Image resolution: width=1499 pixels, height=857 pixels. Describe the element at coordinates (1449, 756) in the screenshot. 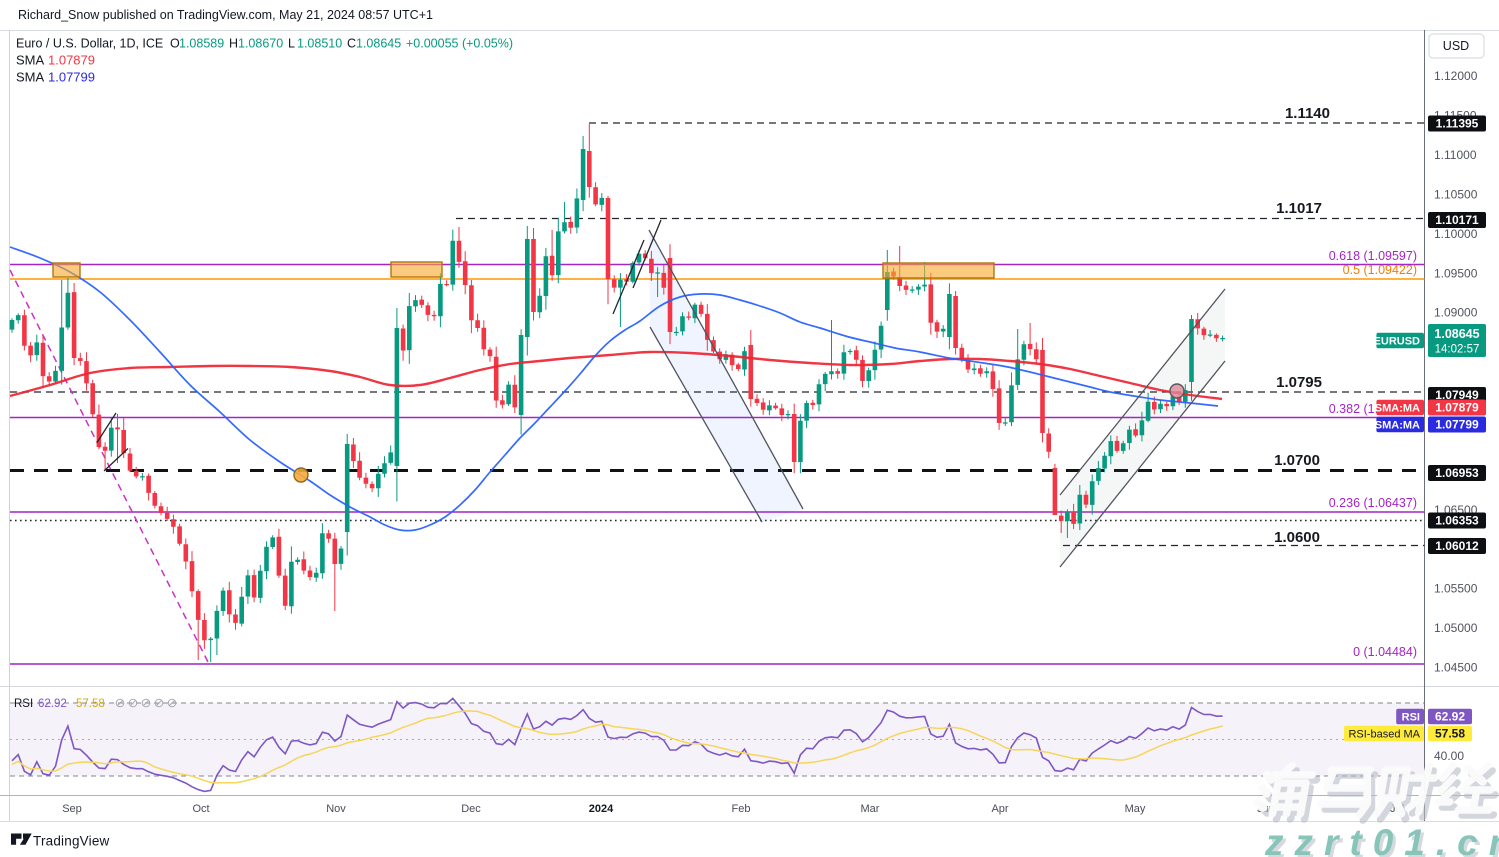

I see `svg-text: 40.00` at that location.